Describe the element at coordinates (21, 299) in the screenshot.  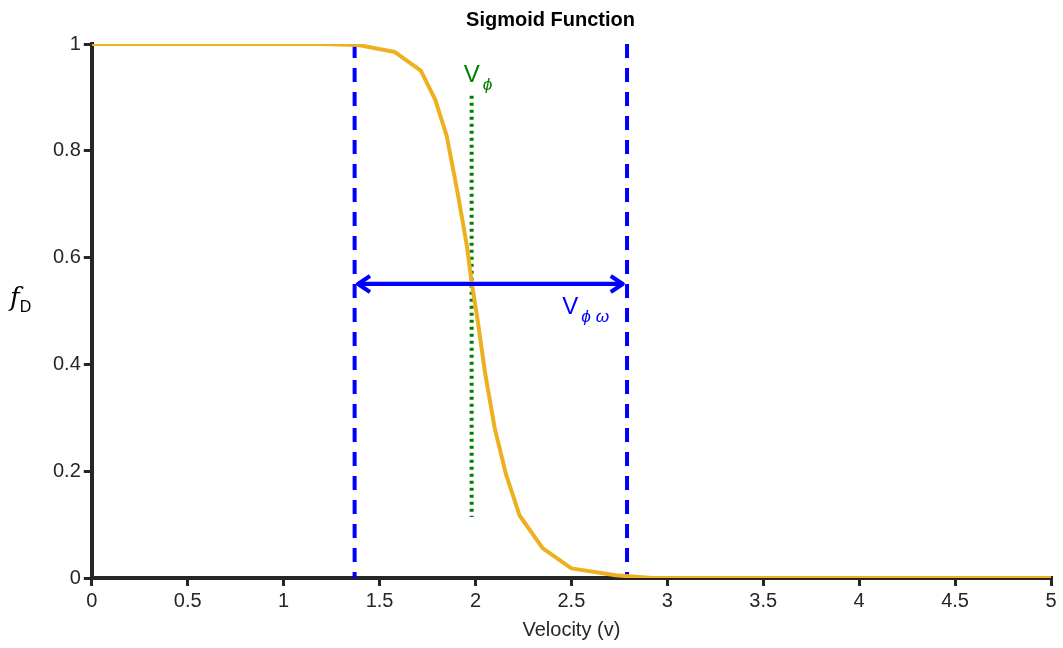
I see `y-axis-title: f$_{D}$` at that location.